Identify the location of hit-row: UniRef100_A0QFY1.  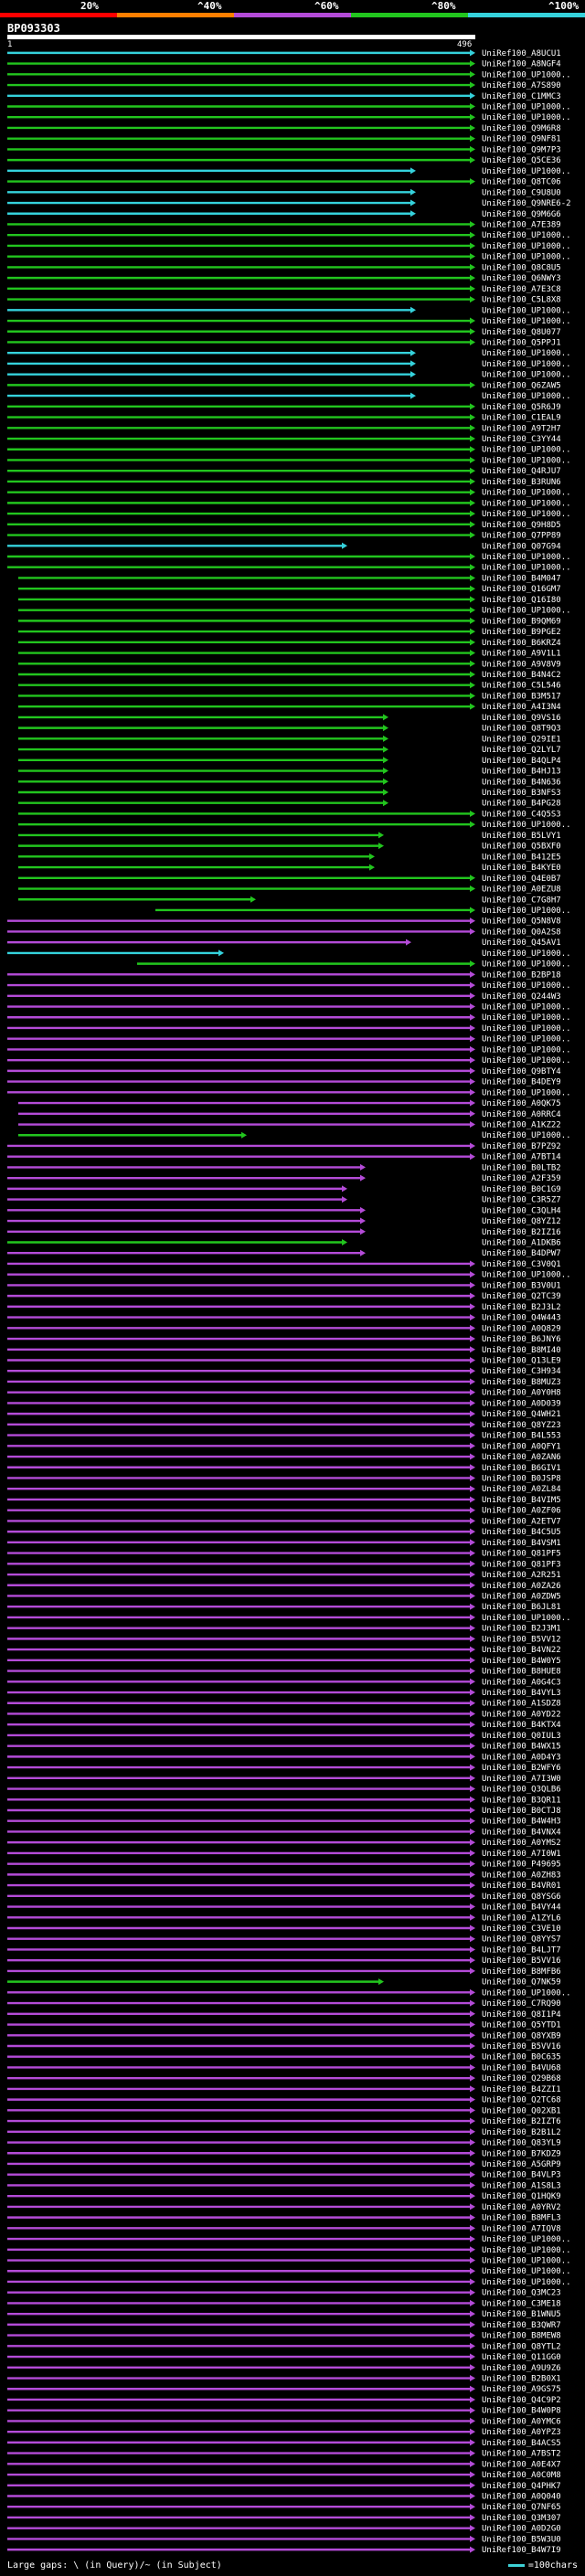
(284, 1446).